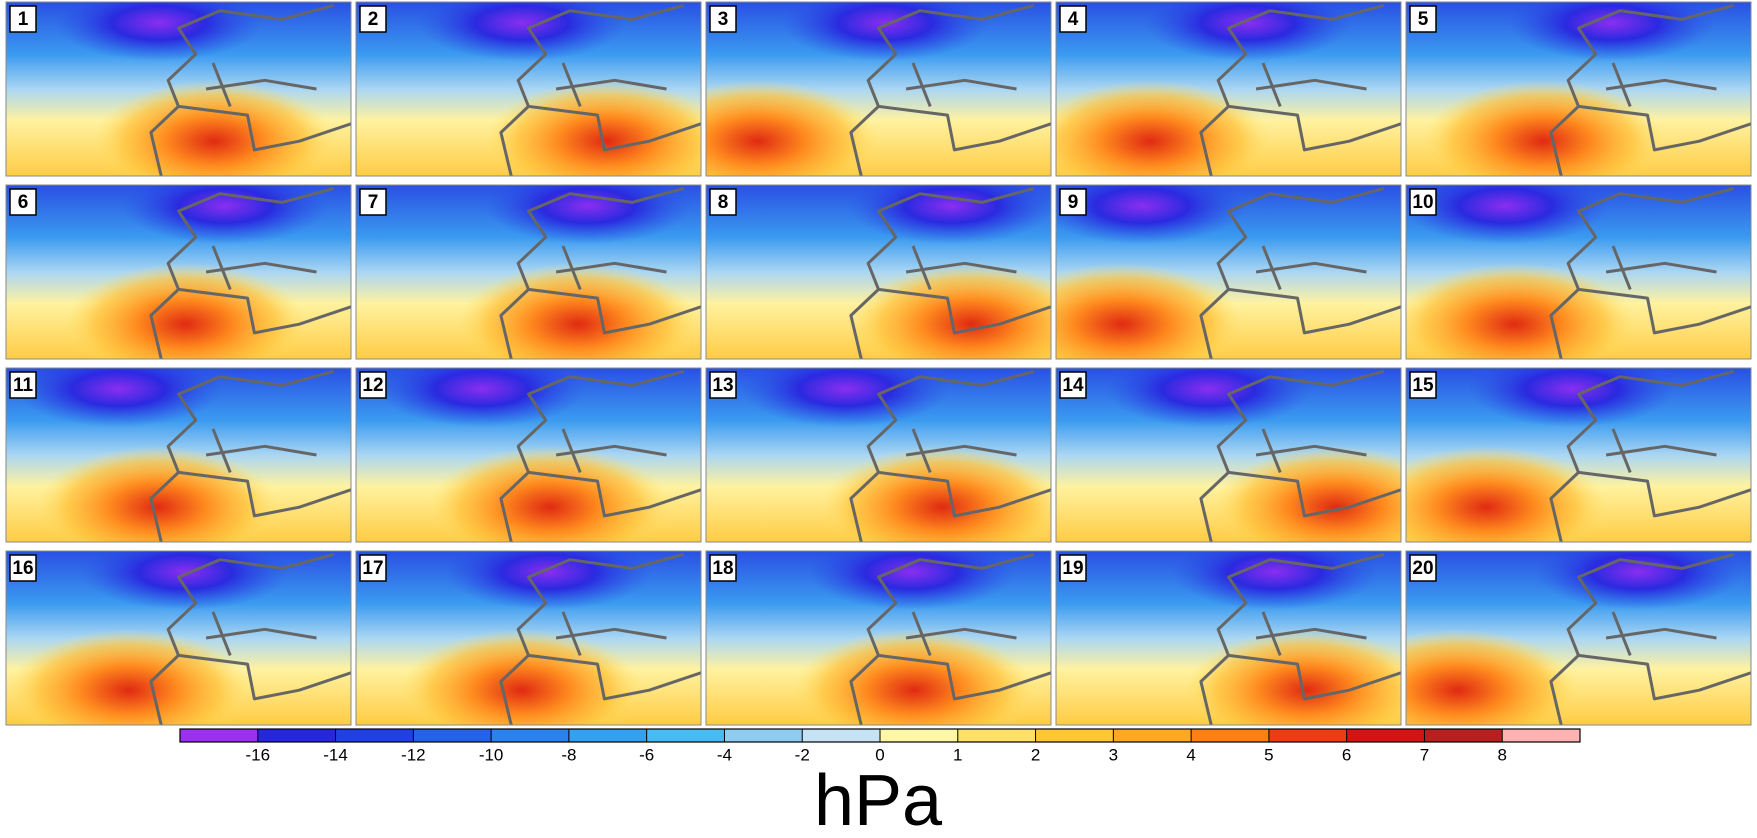  Describe the element at coordinates (1035, 754) in the screenshot. I see `colorbar-tick-label: 2` at that location.